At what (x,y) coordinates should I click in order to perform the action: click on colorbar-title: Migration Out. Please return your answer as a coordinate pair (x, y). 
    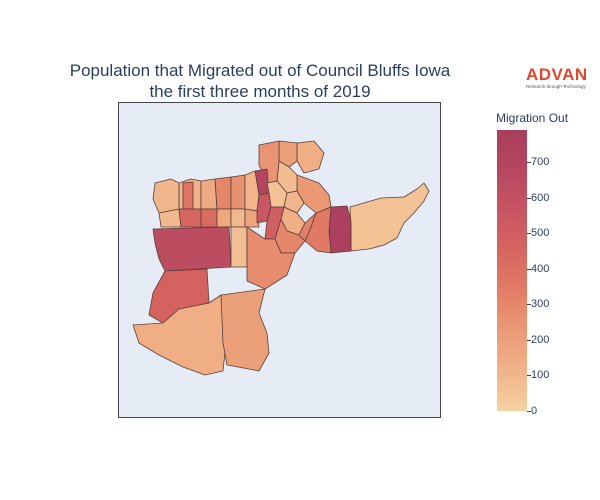
    Looking at the image, I should click on (532, 118).